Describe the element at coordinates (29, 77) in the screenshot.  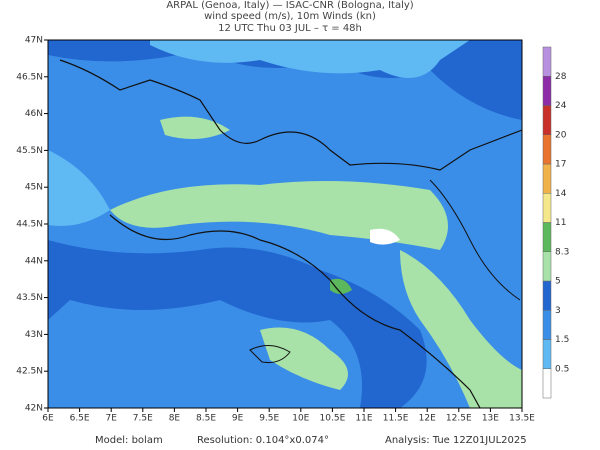
I see `lat-label: 46.5N` at that location.